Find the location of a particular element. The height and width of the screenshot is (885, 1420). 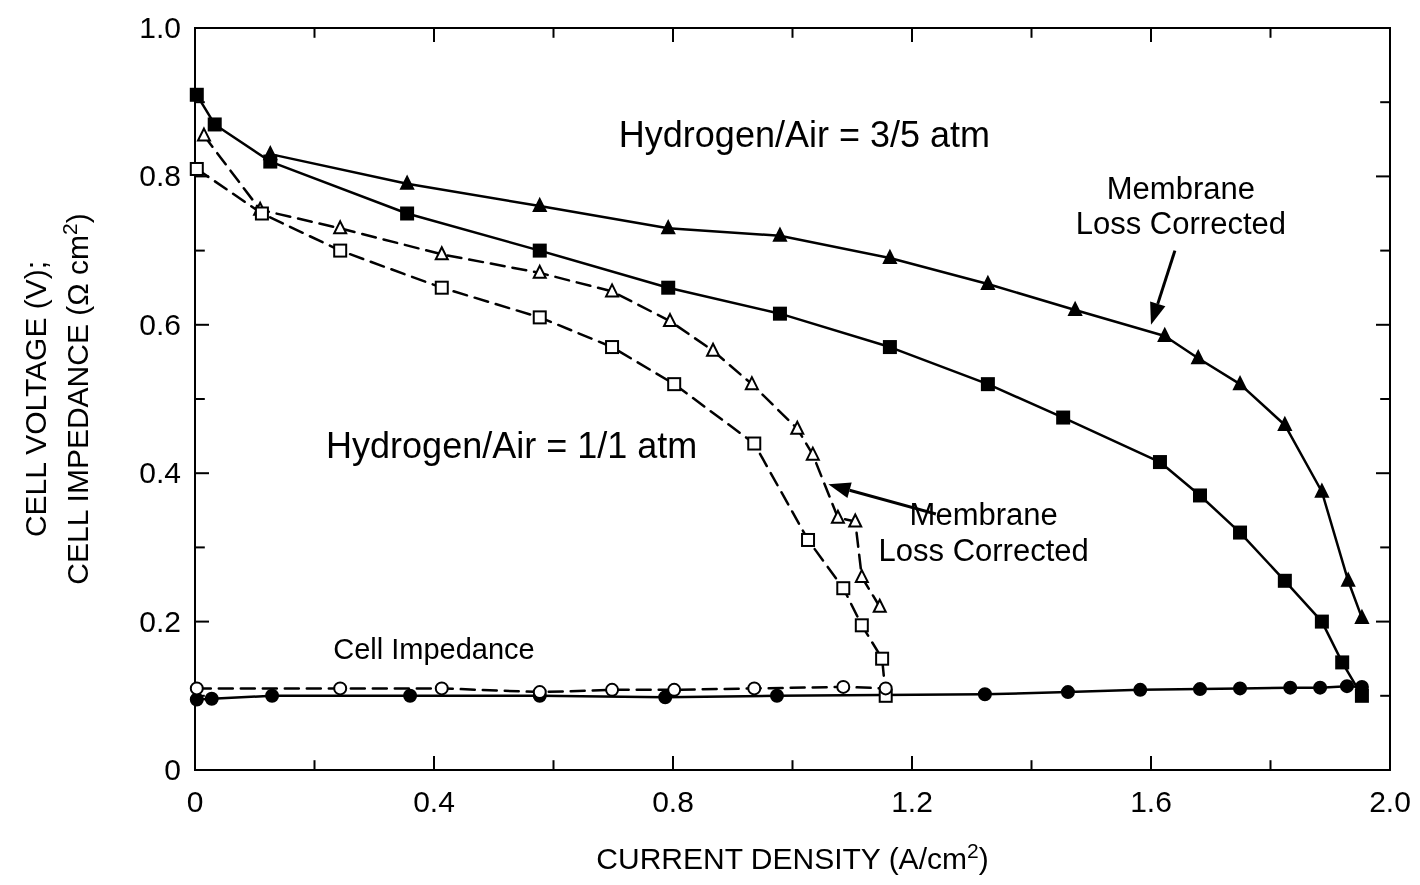

y-tick-label: 0.6 is located at coordinates (160, 324).